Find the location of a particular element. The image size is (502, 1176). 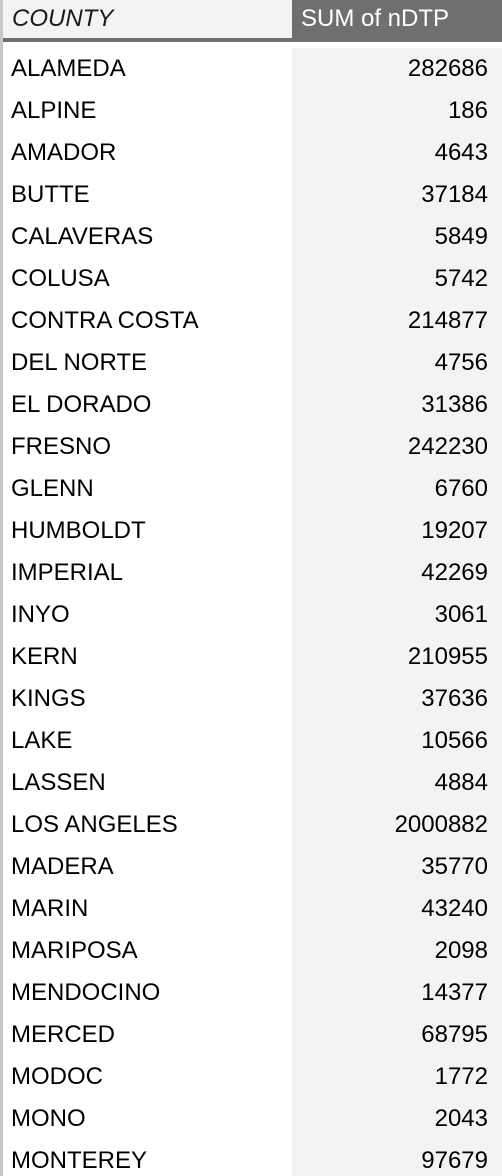

county-cell: LOS ANGELES is located at coordinates (147, 825).